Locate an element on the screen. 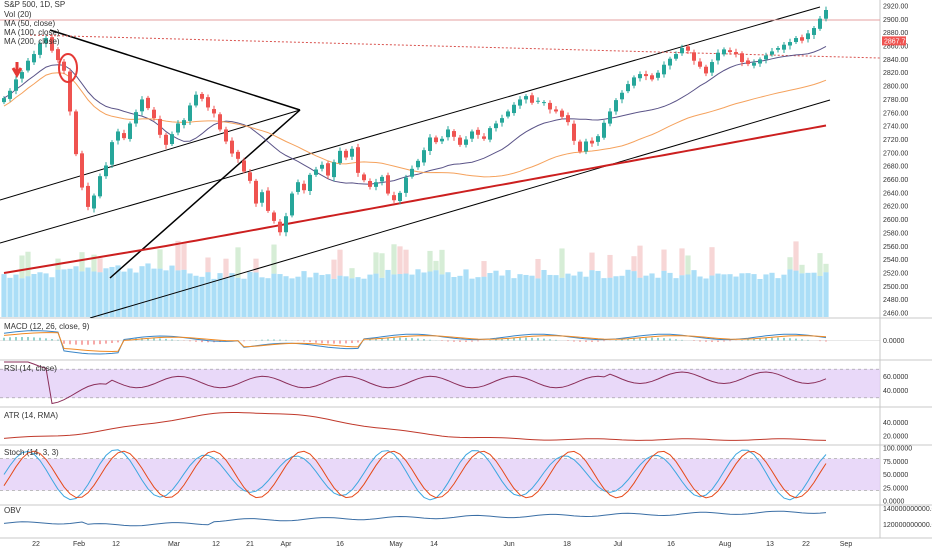 This screenshot has height=550, width=932. time-tick-label: 21 is located at coordinates (250, 544).